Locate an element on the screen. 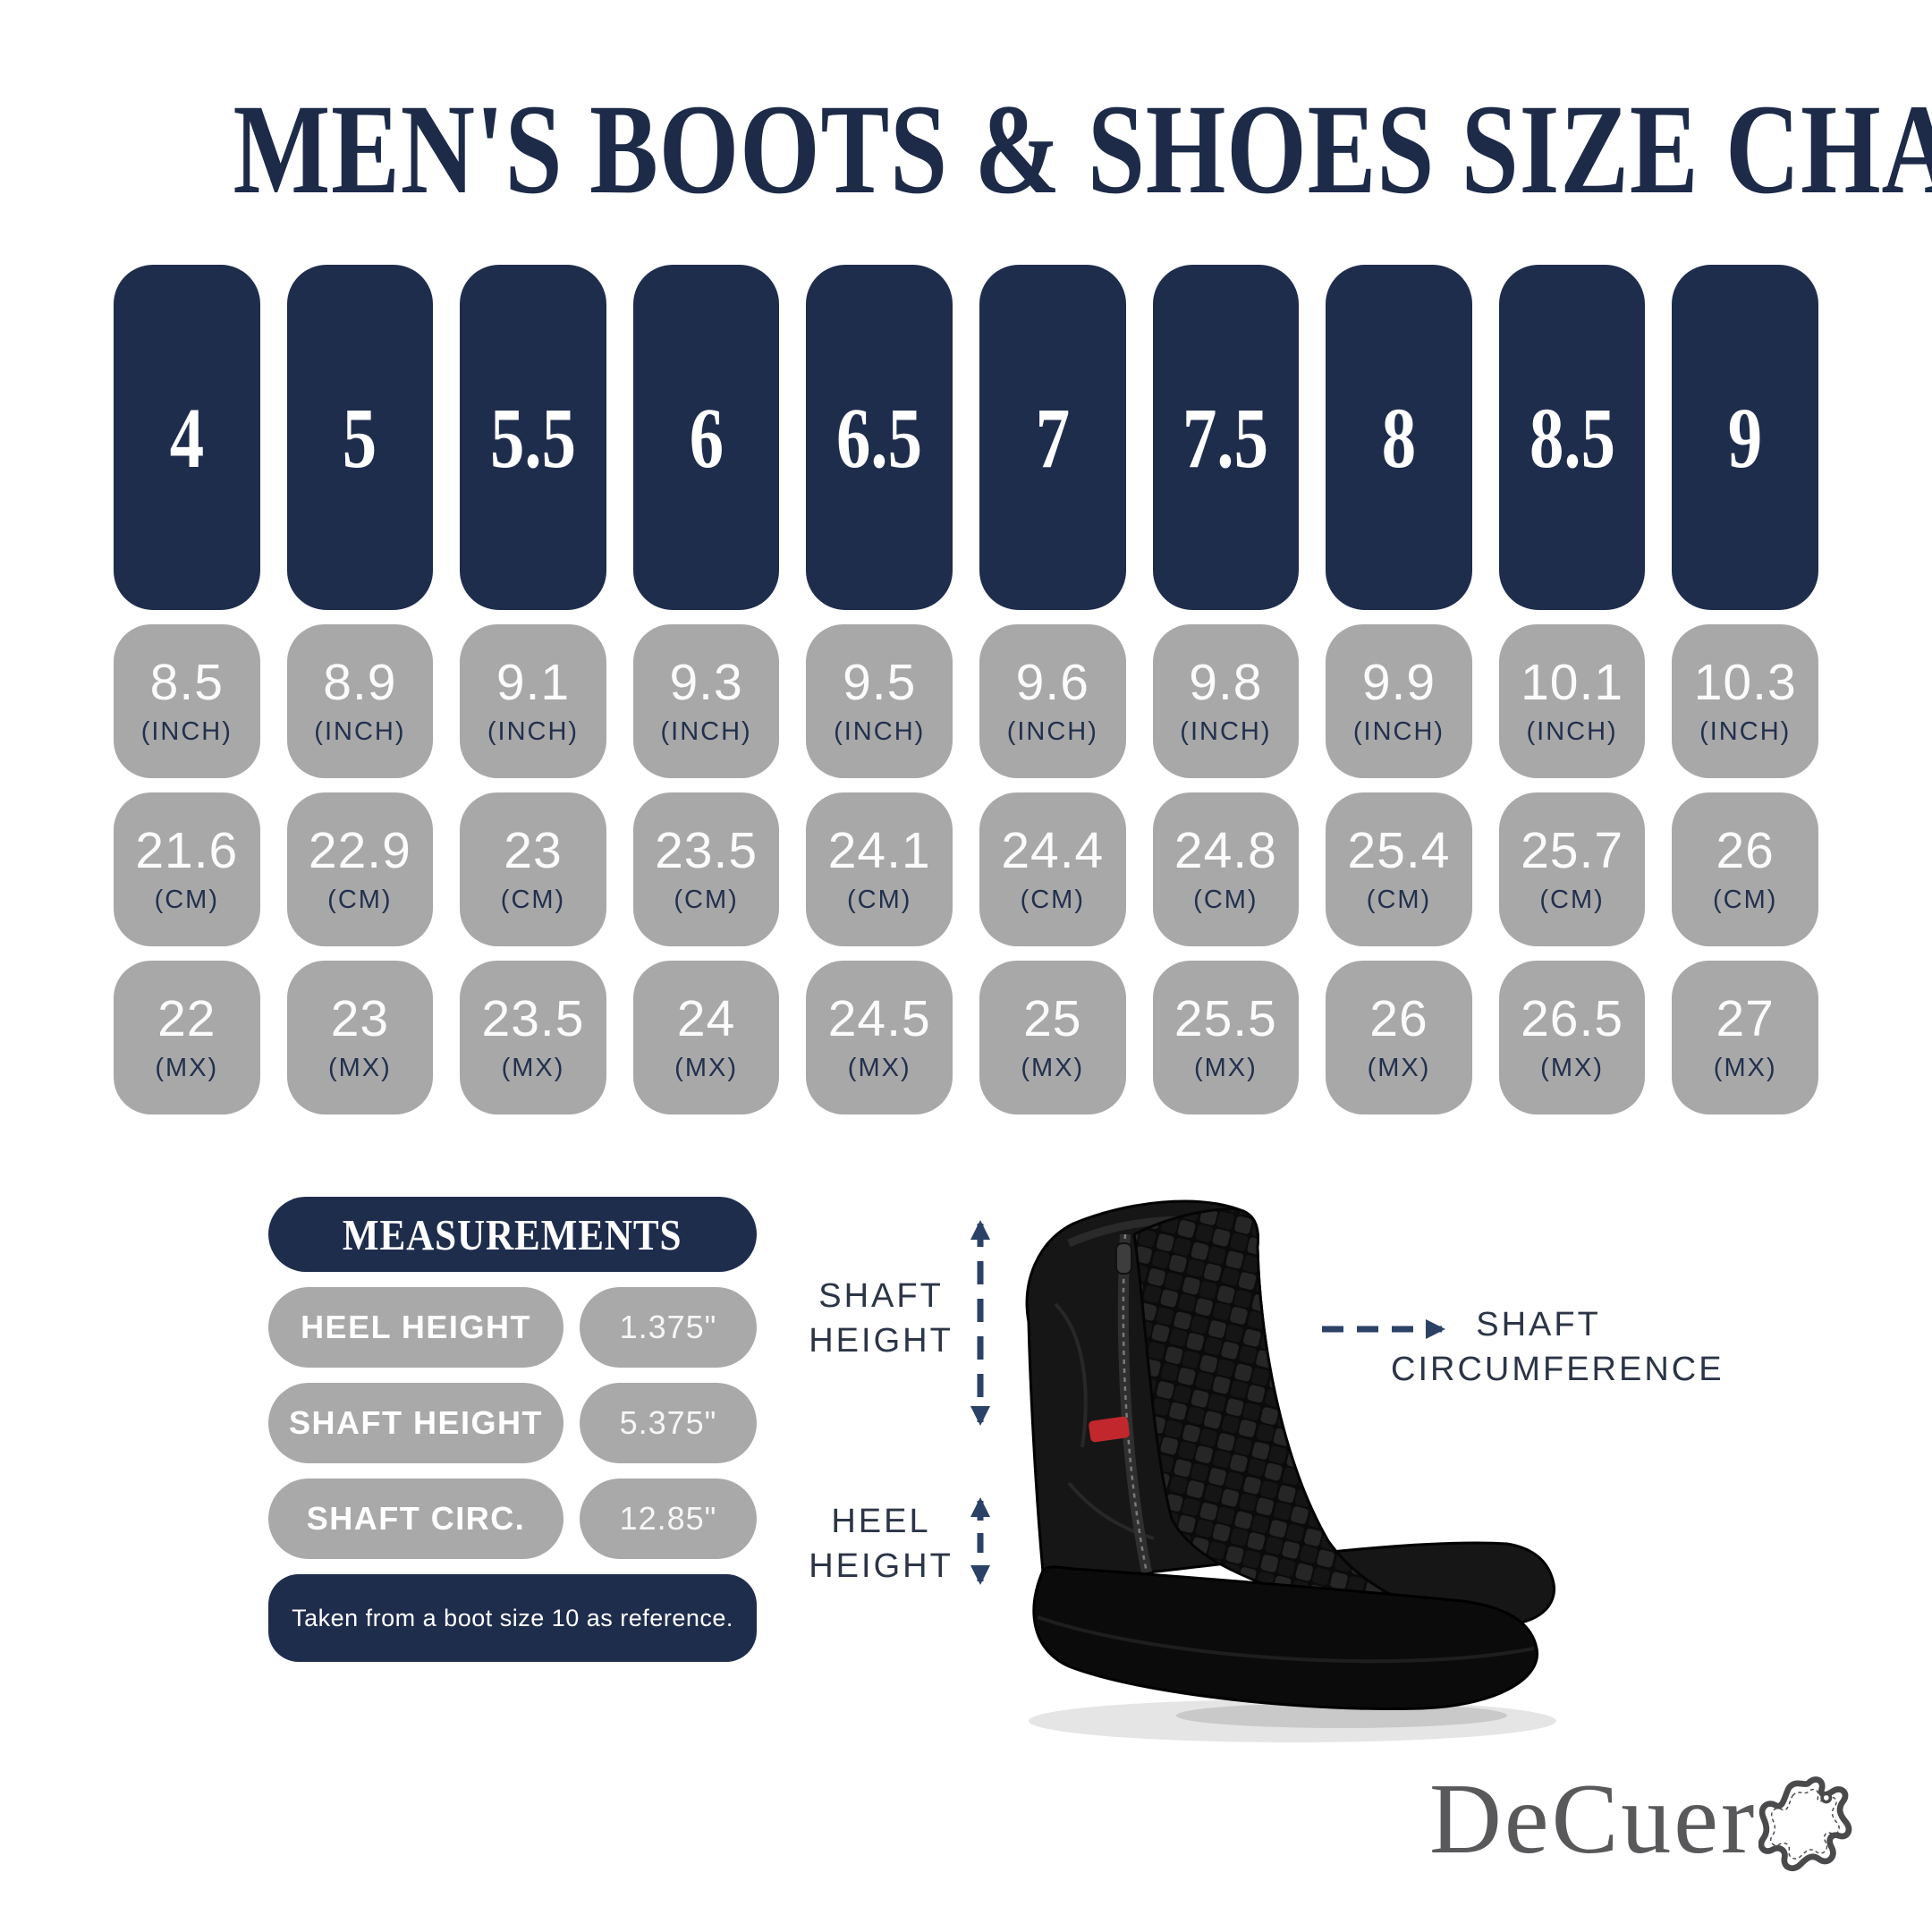 The width and height of the screenshot is (1932, 1932). mx-value: 23 is located at coordinates (360, 1018).